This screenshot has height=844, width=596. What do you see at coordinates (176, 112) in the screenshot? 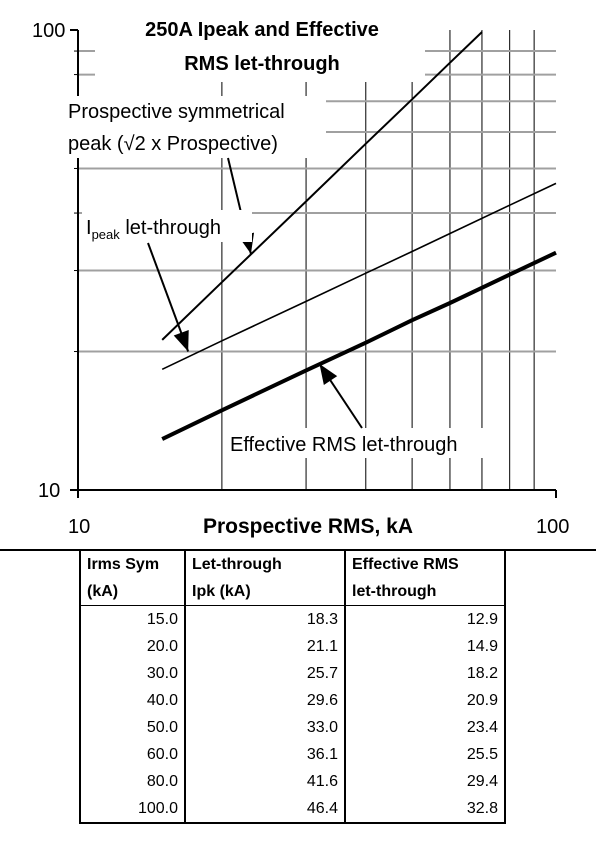
I see `annotation-prospective-line-1: Prospective symmetrical` at bounding box center [176, 112].